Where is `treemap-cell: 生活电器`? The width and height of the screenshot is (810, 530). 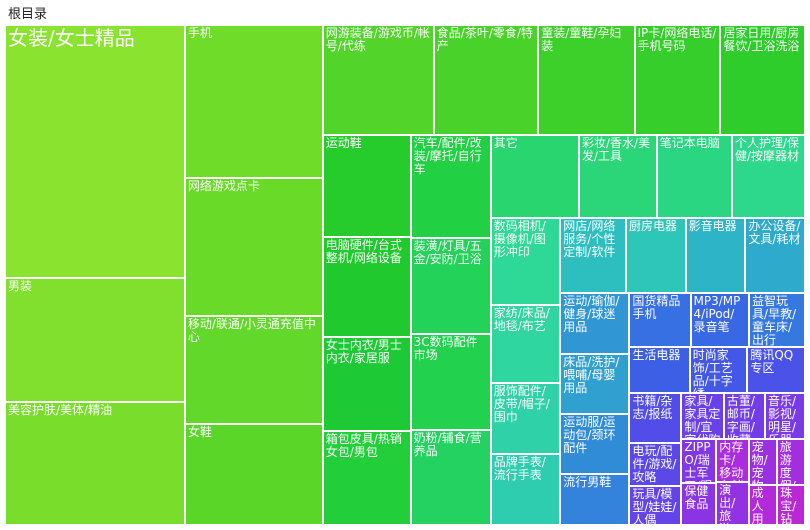
treemap-cell: 生活电器 is located at coordinates (659, 369).